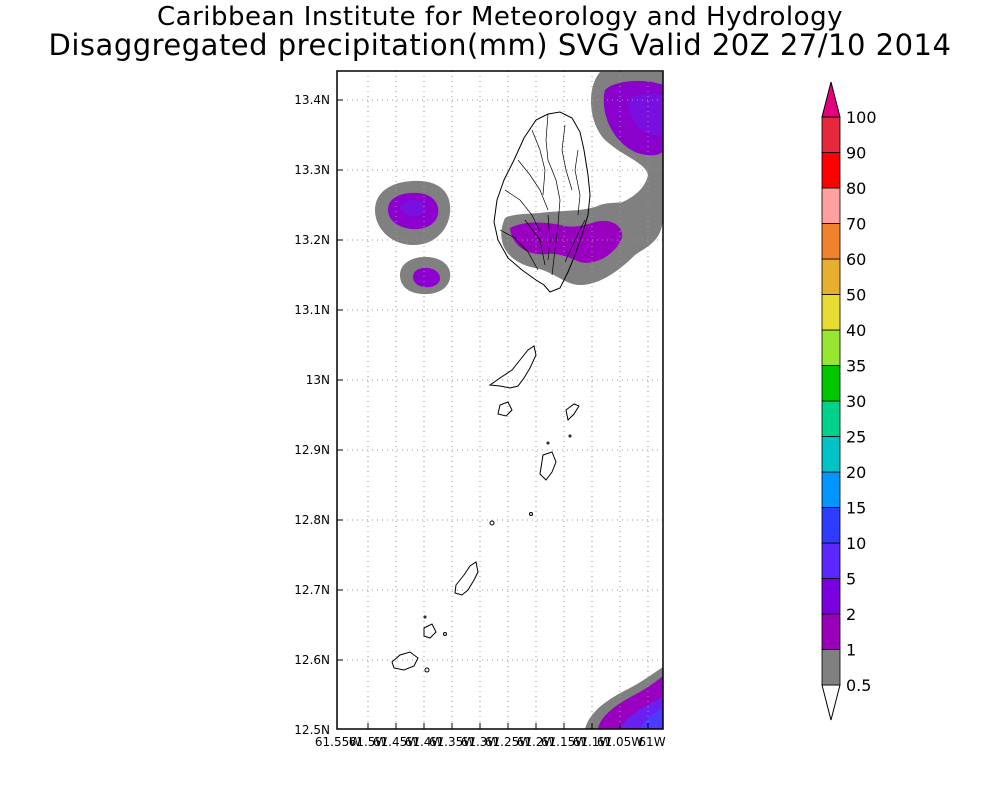 The width and height of the screenshot is (1000, 800). Describe the element at coordinates (856, 330) in the screenshot. I see `colorbar-label: 40` at that location.